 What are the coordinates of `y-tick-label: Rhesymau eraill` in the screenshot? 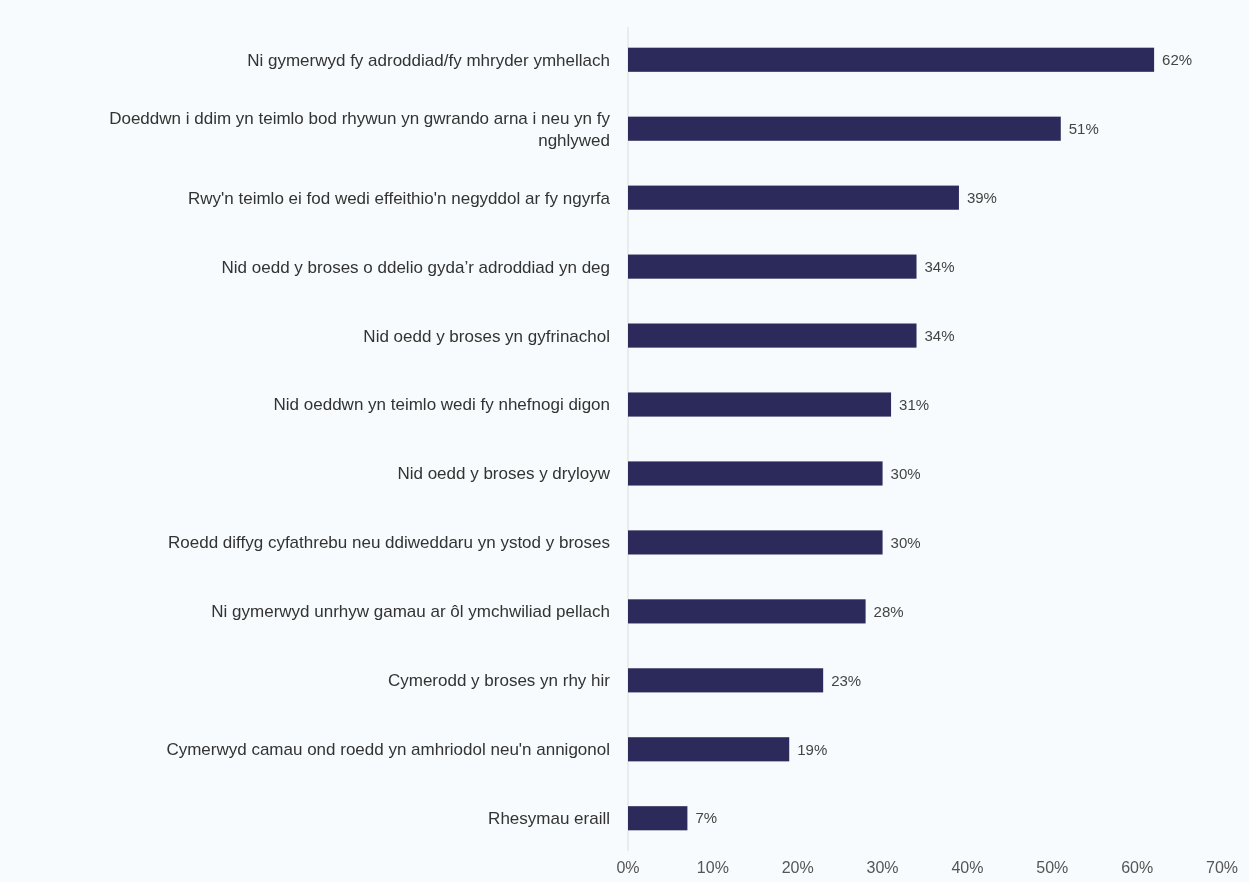 It's located at (549, 819).